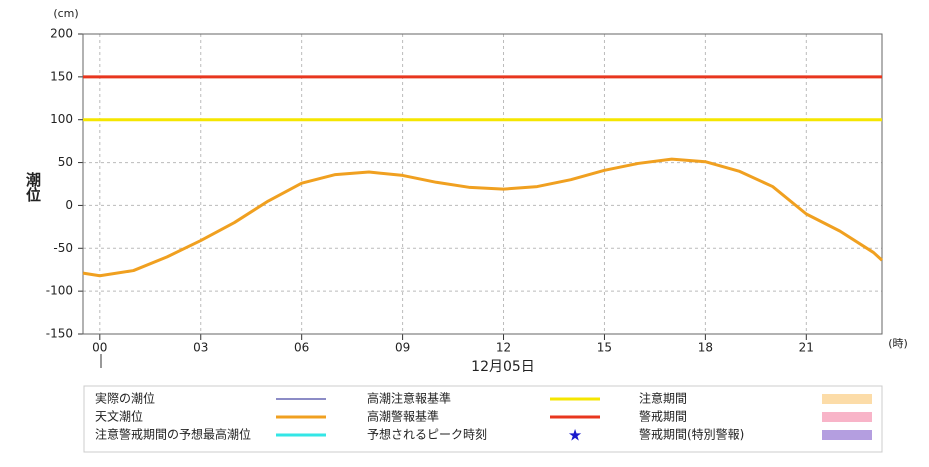 This screenshot has height=467, width=929. What do you see at coordinates (59, 291) in the screenshot?
I see `y-tick-label: -100` at bounding box center [59, 291].